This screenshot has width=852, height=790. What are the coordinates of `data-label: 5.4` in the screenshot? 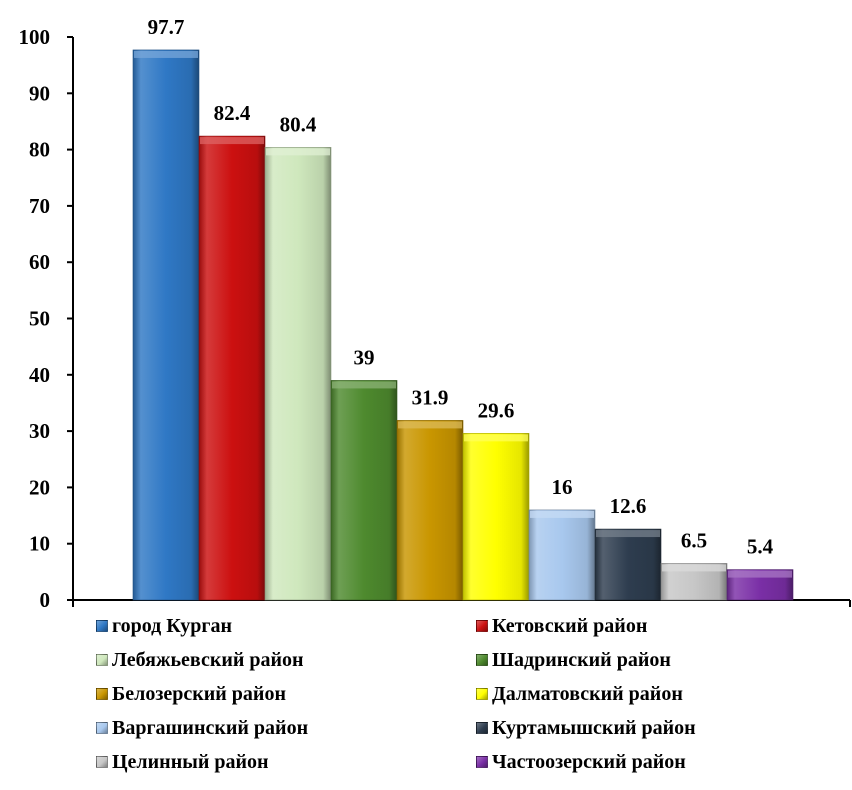 It's located at (760, 547).